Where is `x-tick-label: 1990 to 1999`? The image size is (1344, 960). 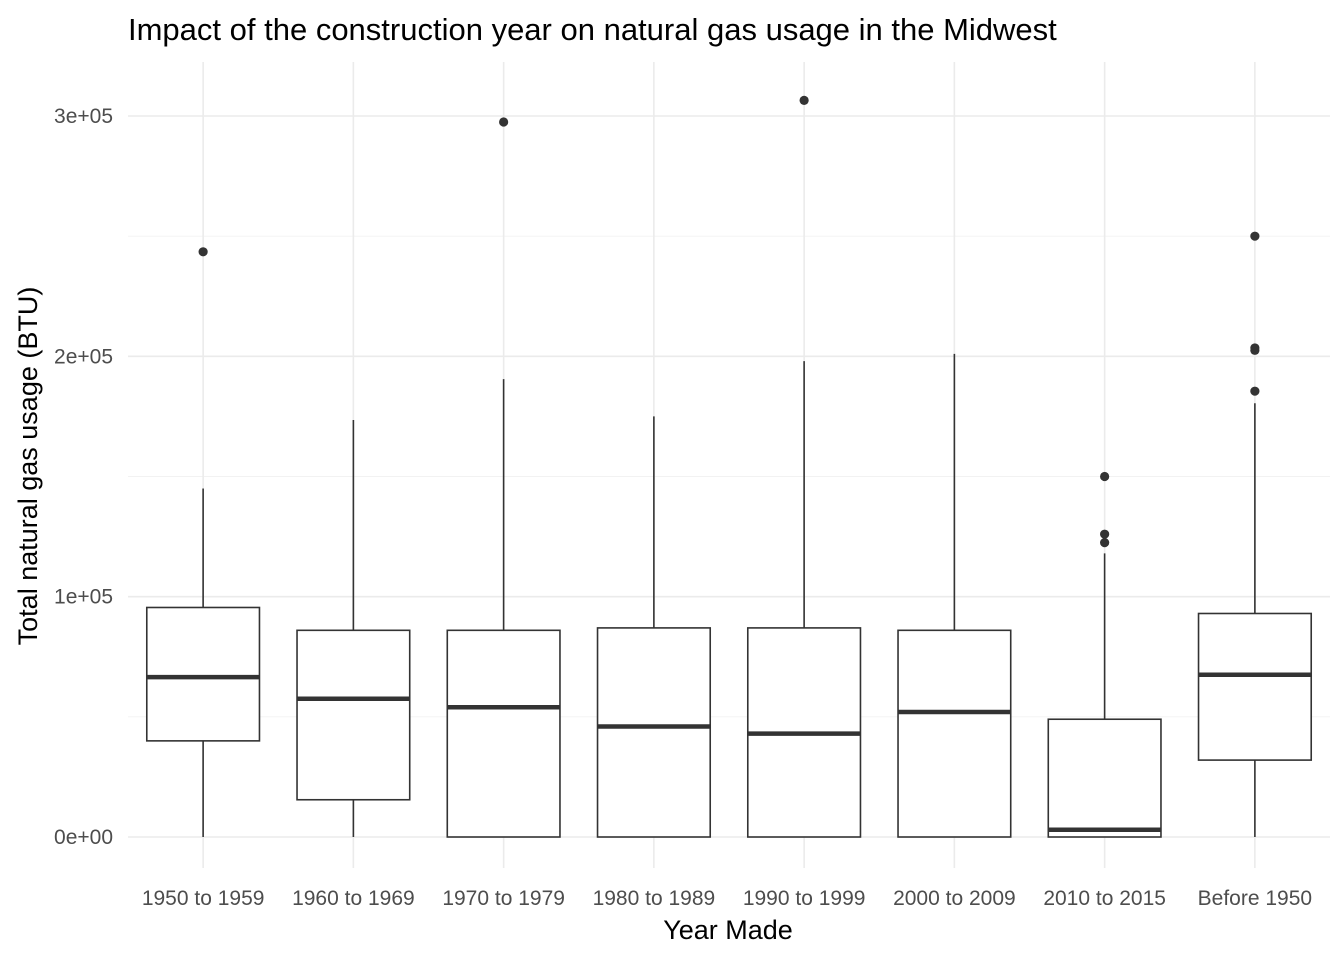
x-tick-label: 1990 to 1999 is located at coordinates (804, 898).